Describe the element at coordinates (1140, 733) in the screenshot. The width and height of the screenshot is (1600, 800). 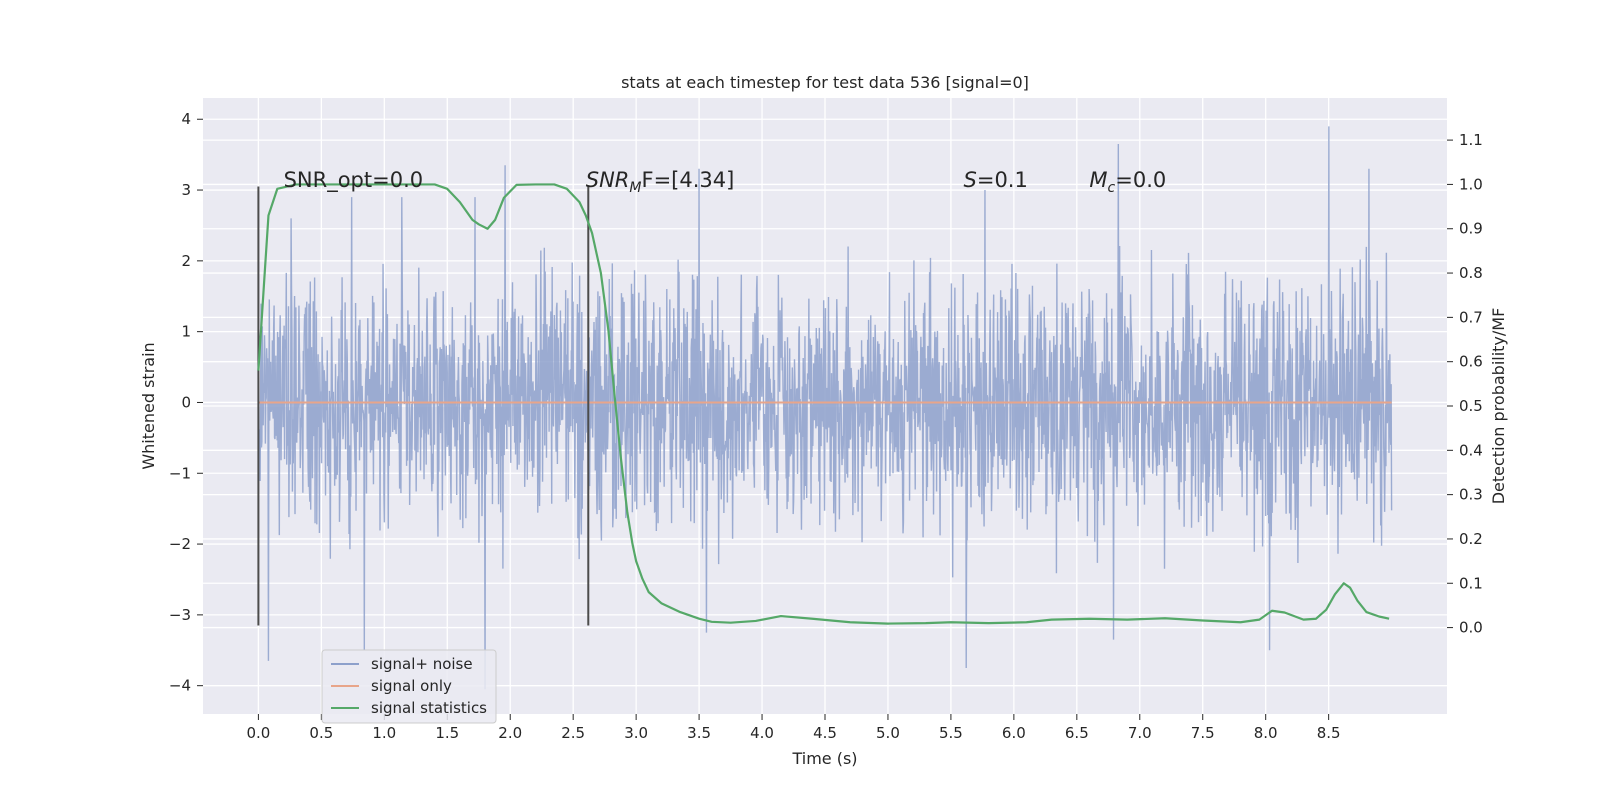
I see `x-tick-label-14: 7.0` at that location.